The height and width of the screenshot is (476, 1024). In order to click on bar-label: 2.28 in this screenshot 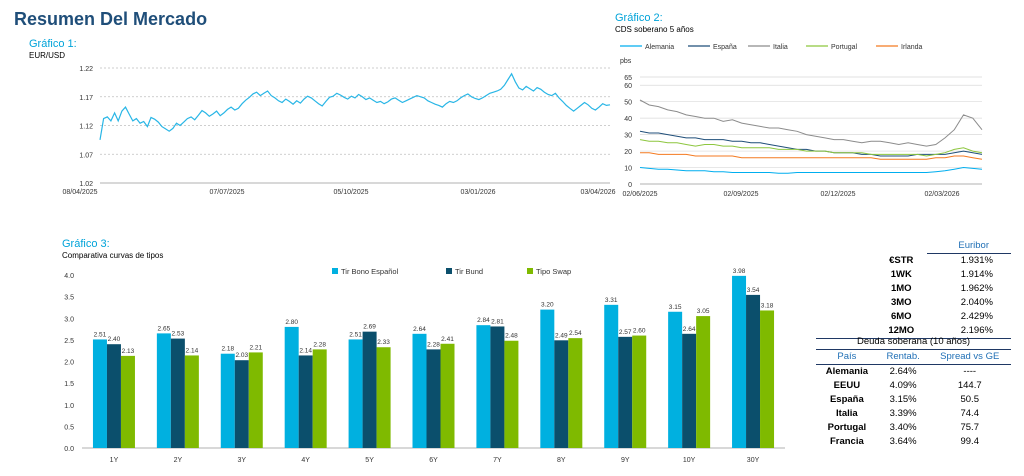, I will do `click(433, 344)`.